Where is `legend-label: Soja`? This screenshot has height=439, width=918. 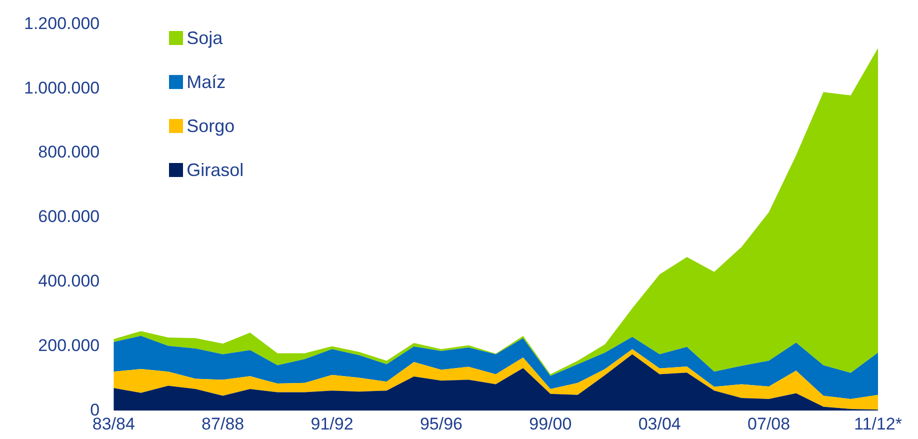
legend-label: Soja is located at coordinates (204, 38).